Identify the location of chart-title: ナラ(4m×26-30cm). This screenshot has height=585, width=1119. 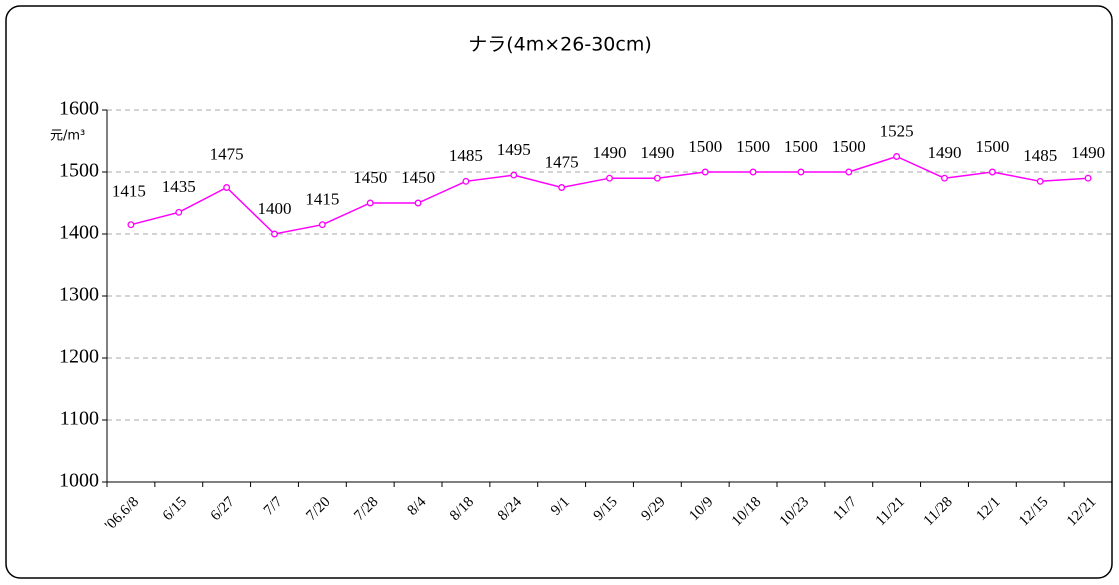
(560, 45).